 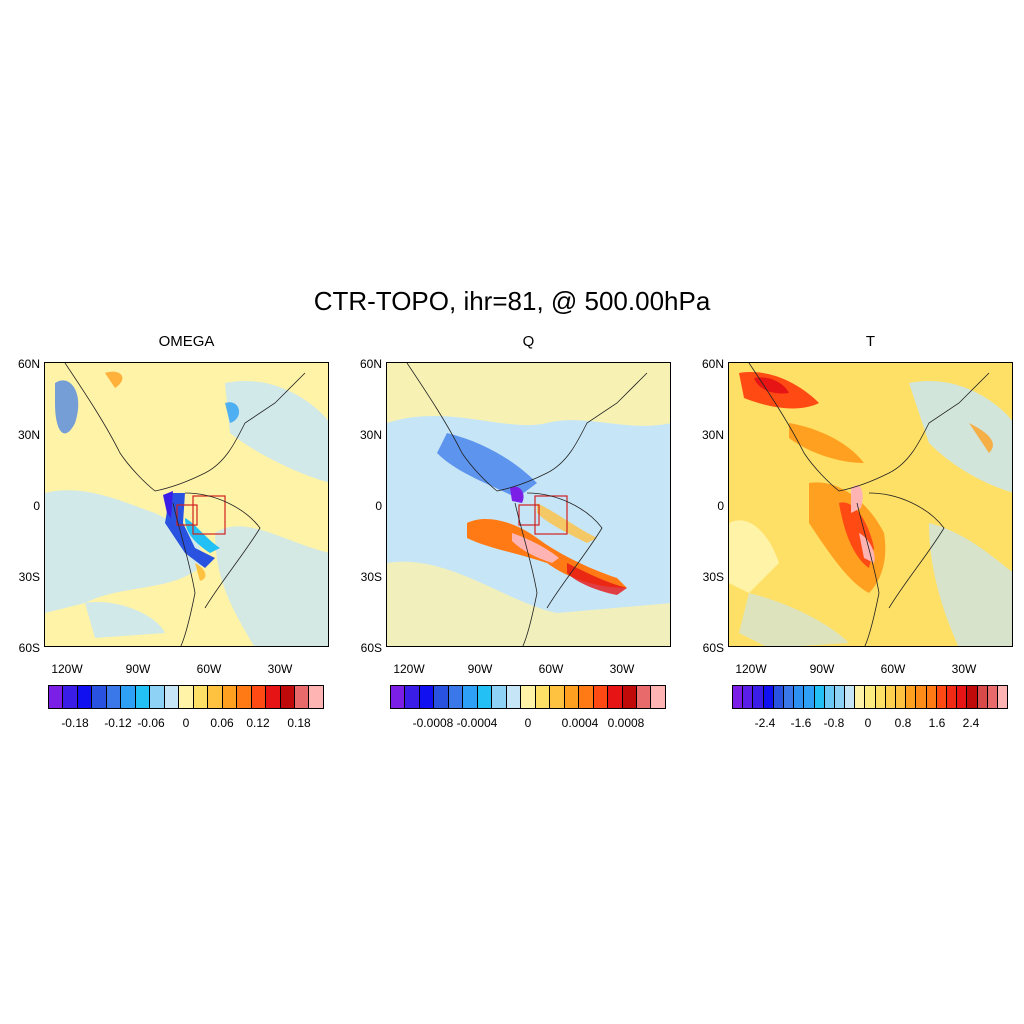 What do you see at coordinates (713, 648) in the screenshot?
I see `lat-label-60s-p3: 60S` at bounding box center [713, 648].